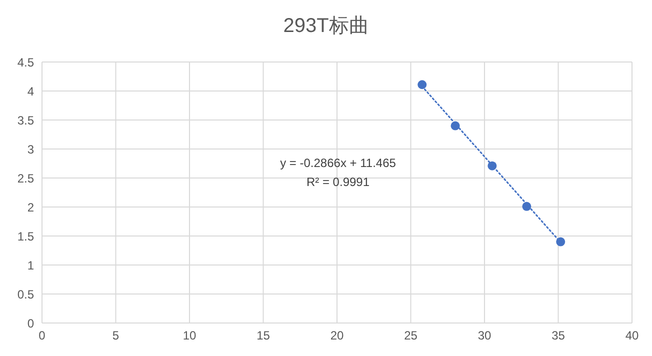  I want to click on chart-title: 293T标曲, so click(326, 26).